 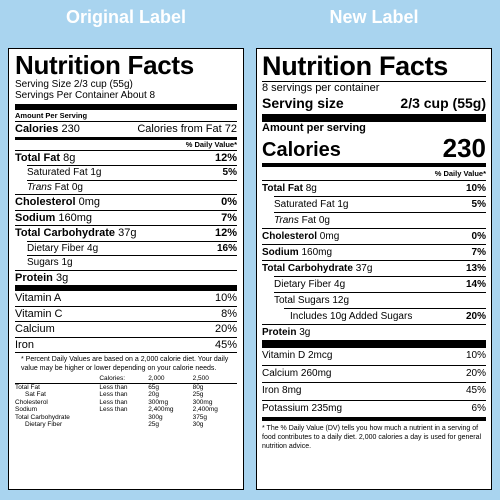 I want to click on old-serving-size: Serving Size 2/3 cup (55g), so click(x=74, y=84).